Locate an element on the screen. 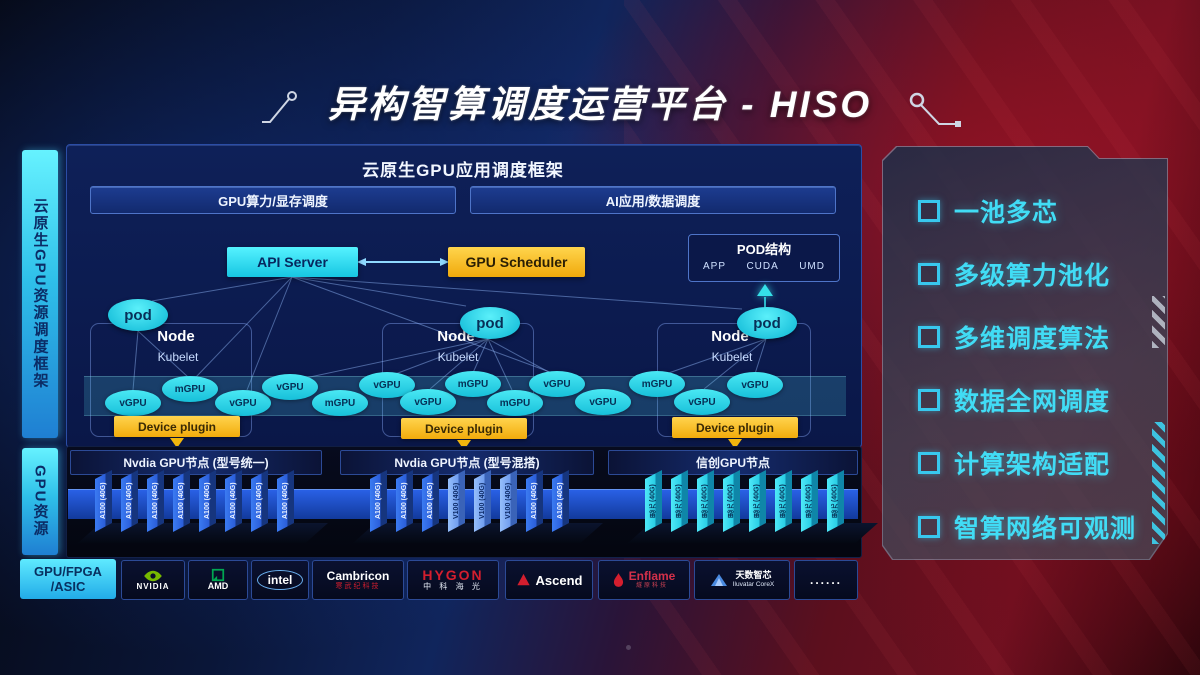 The height and width of the screenshot is (675, 1200). pod-structure-box: POD结构 APP CUDA UMD is located at coordinates (764, 258).